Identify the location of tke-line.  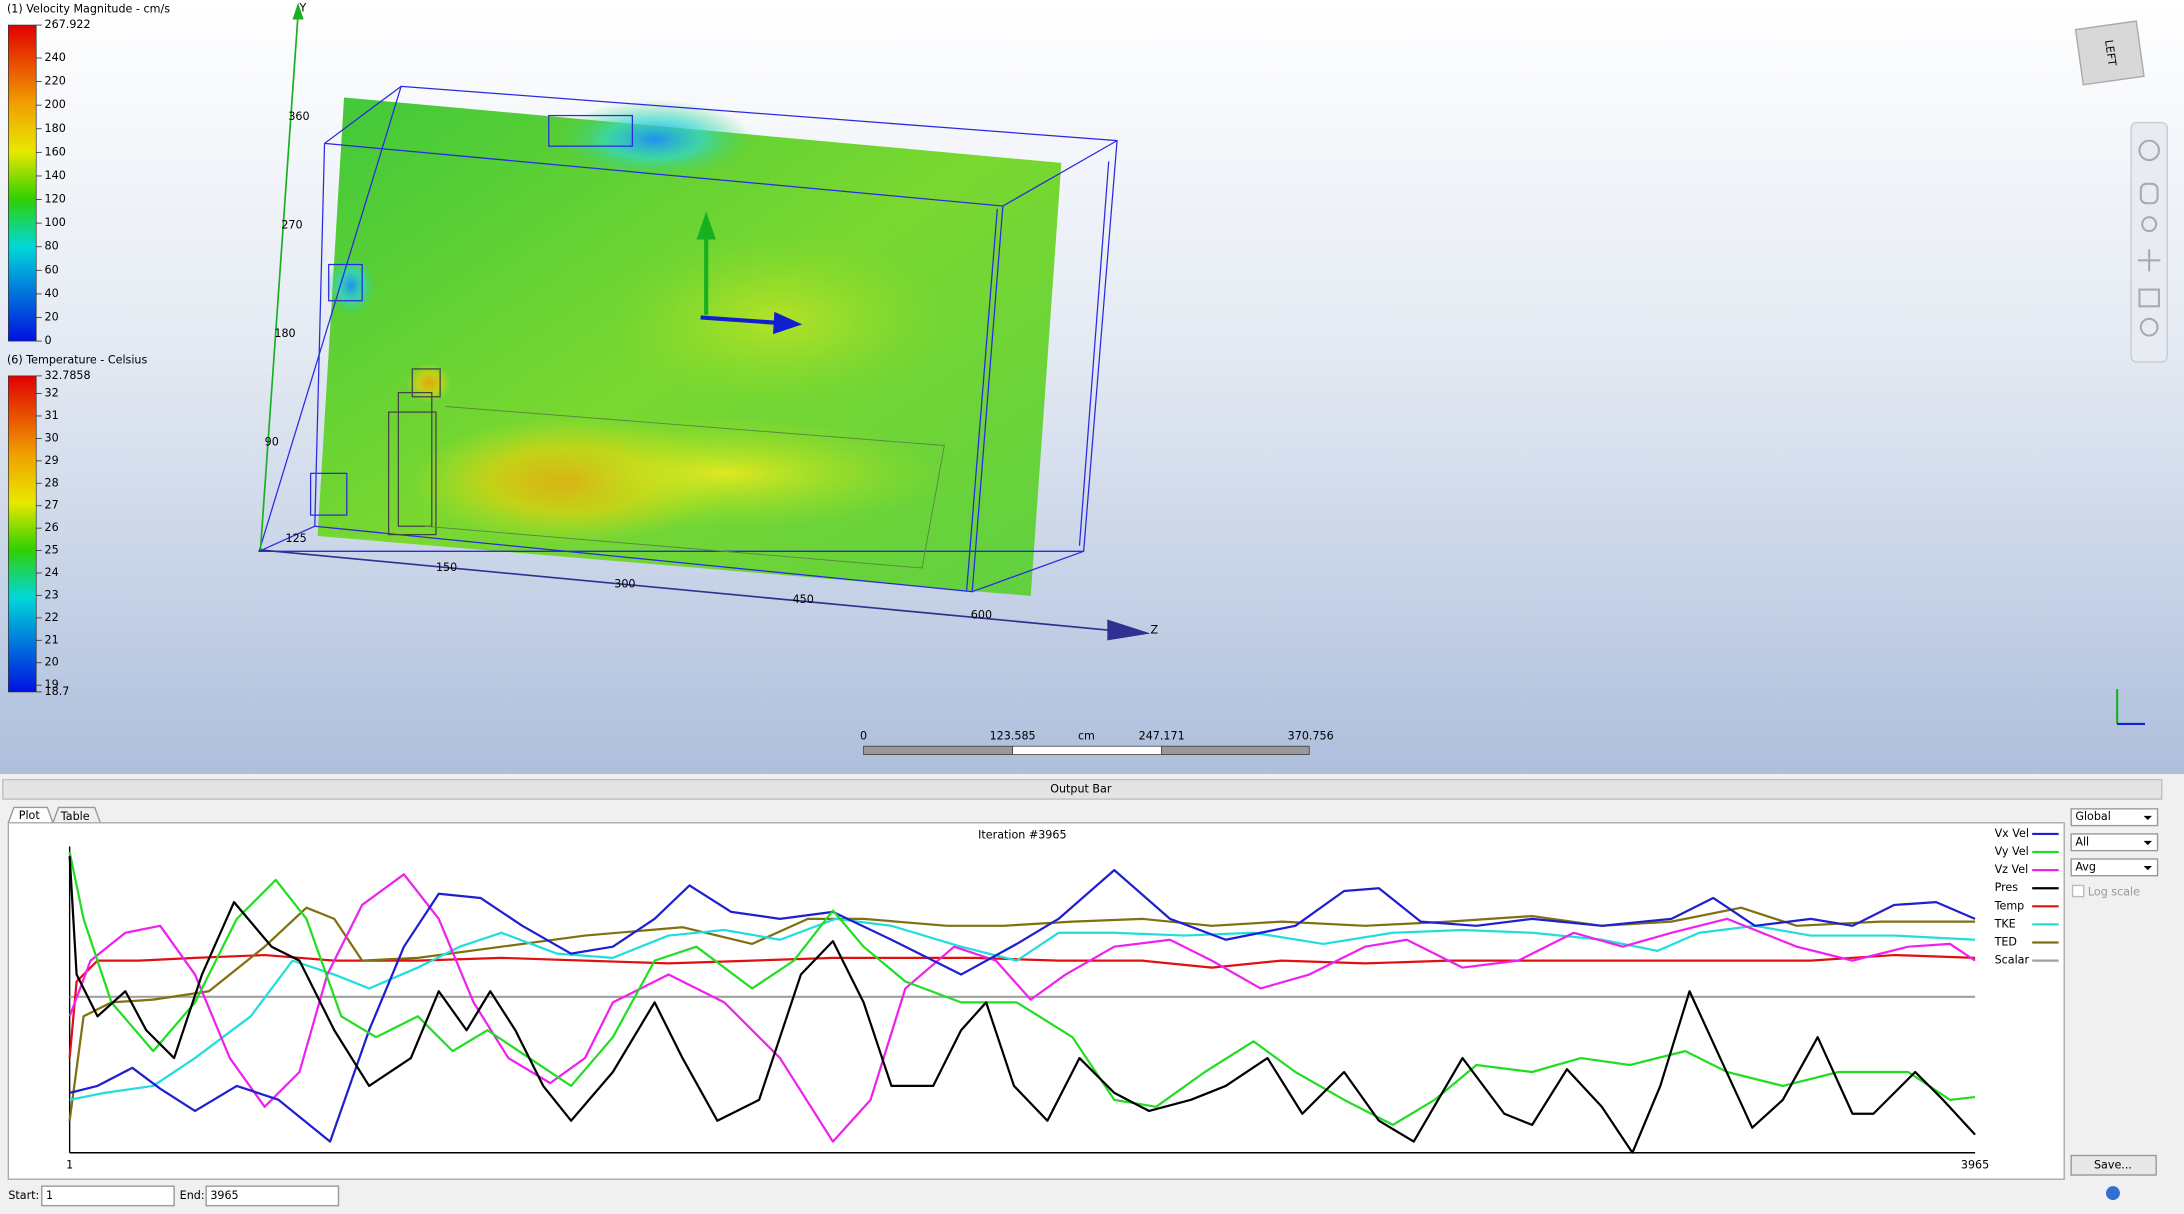
(1022, 1009).